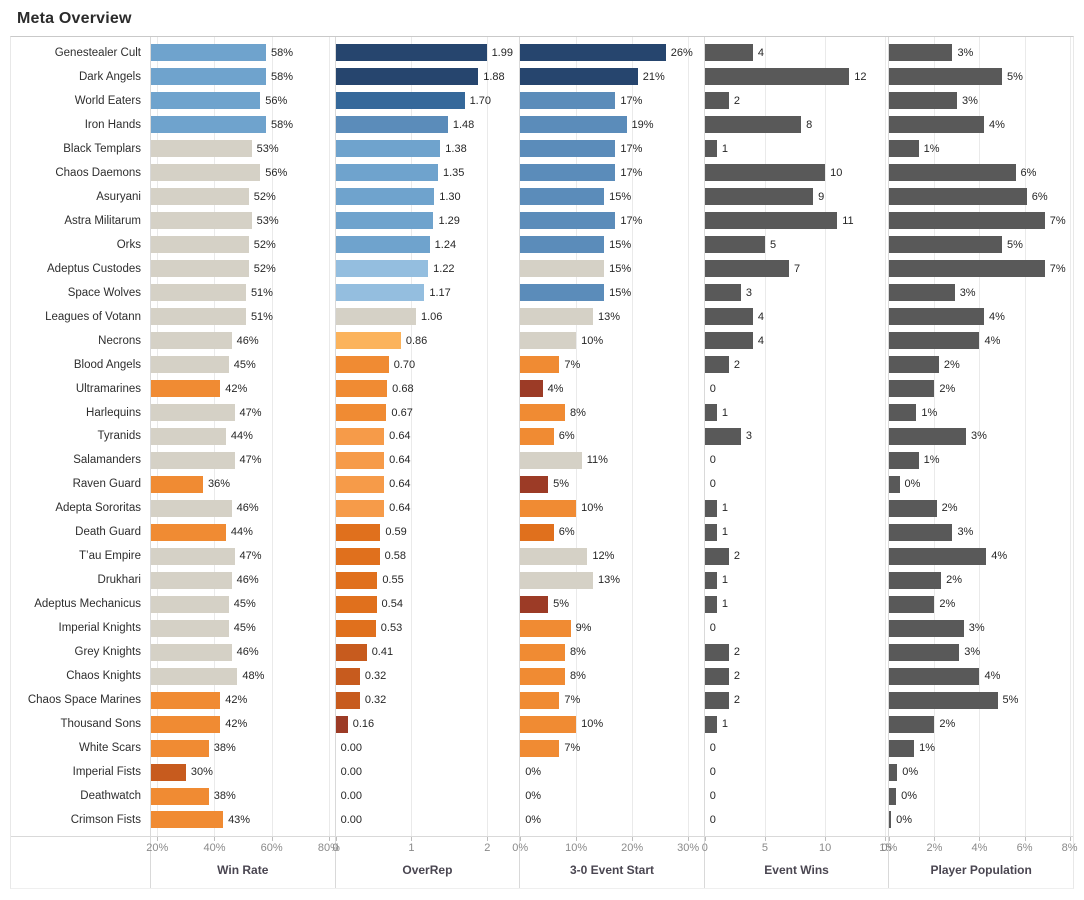 The image size is (1084, 900). What do you see at coordinates (109, 76) in the screenshot?
I see `row-label: Dark Angels` at bounding box center [109, 76].